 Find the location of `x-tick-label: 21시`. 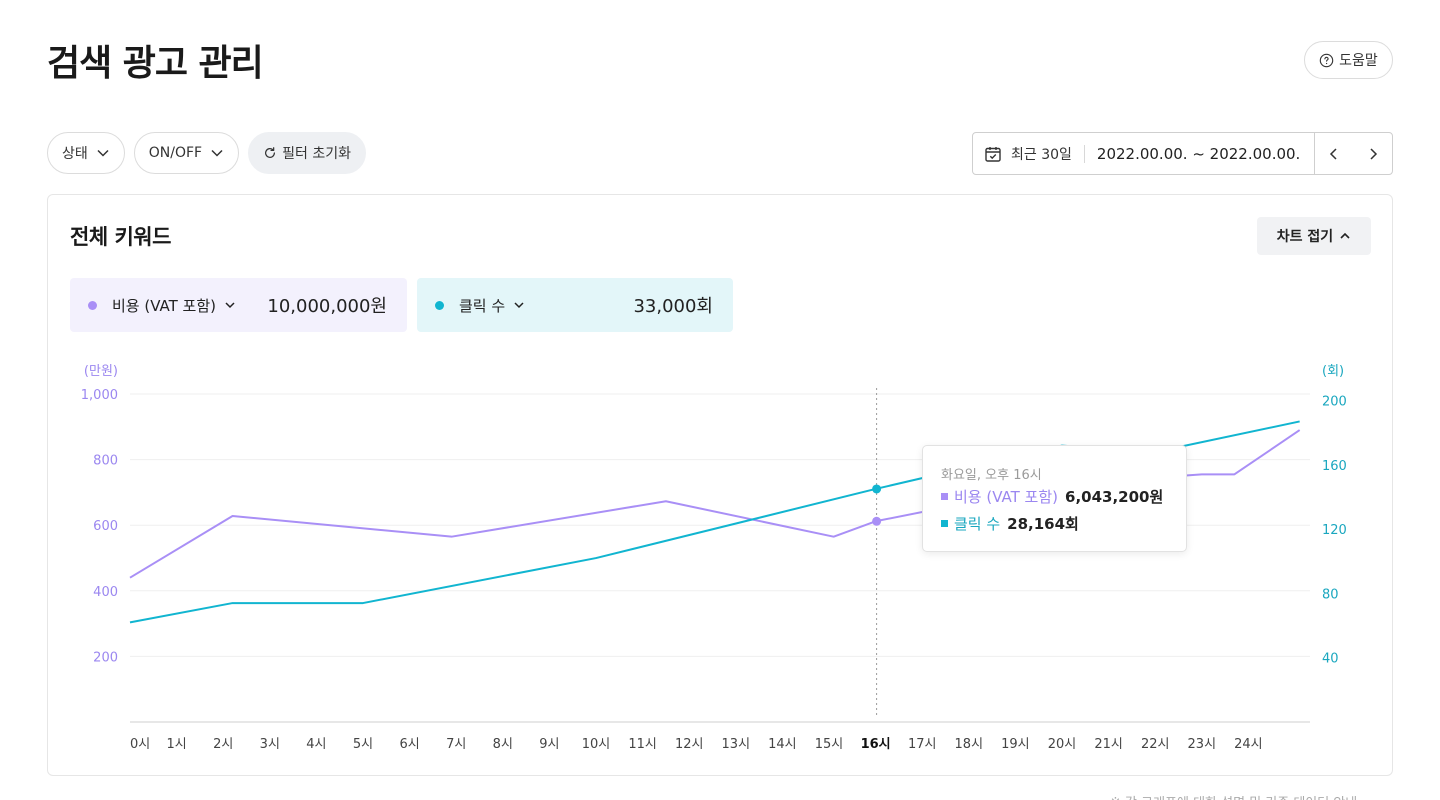

x-tick-label: 21시 is located at coordinates (1108, 744).